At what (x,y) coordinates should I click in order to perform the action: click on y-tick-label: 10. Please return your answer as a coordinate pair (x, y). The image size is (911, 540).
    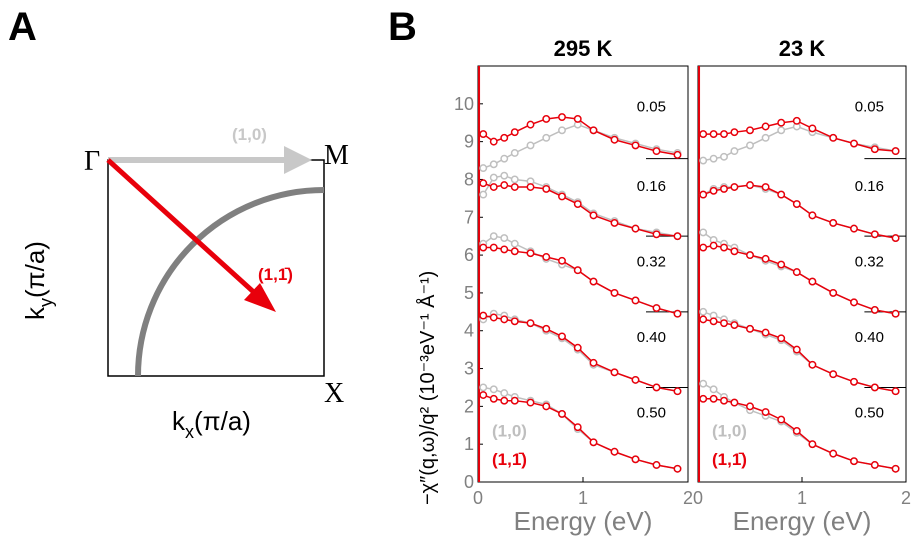
    Looking at the image, I should click on (464, 104).